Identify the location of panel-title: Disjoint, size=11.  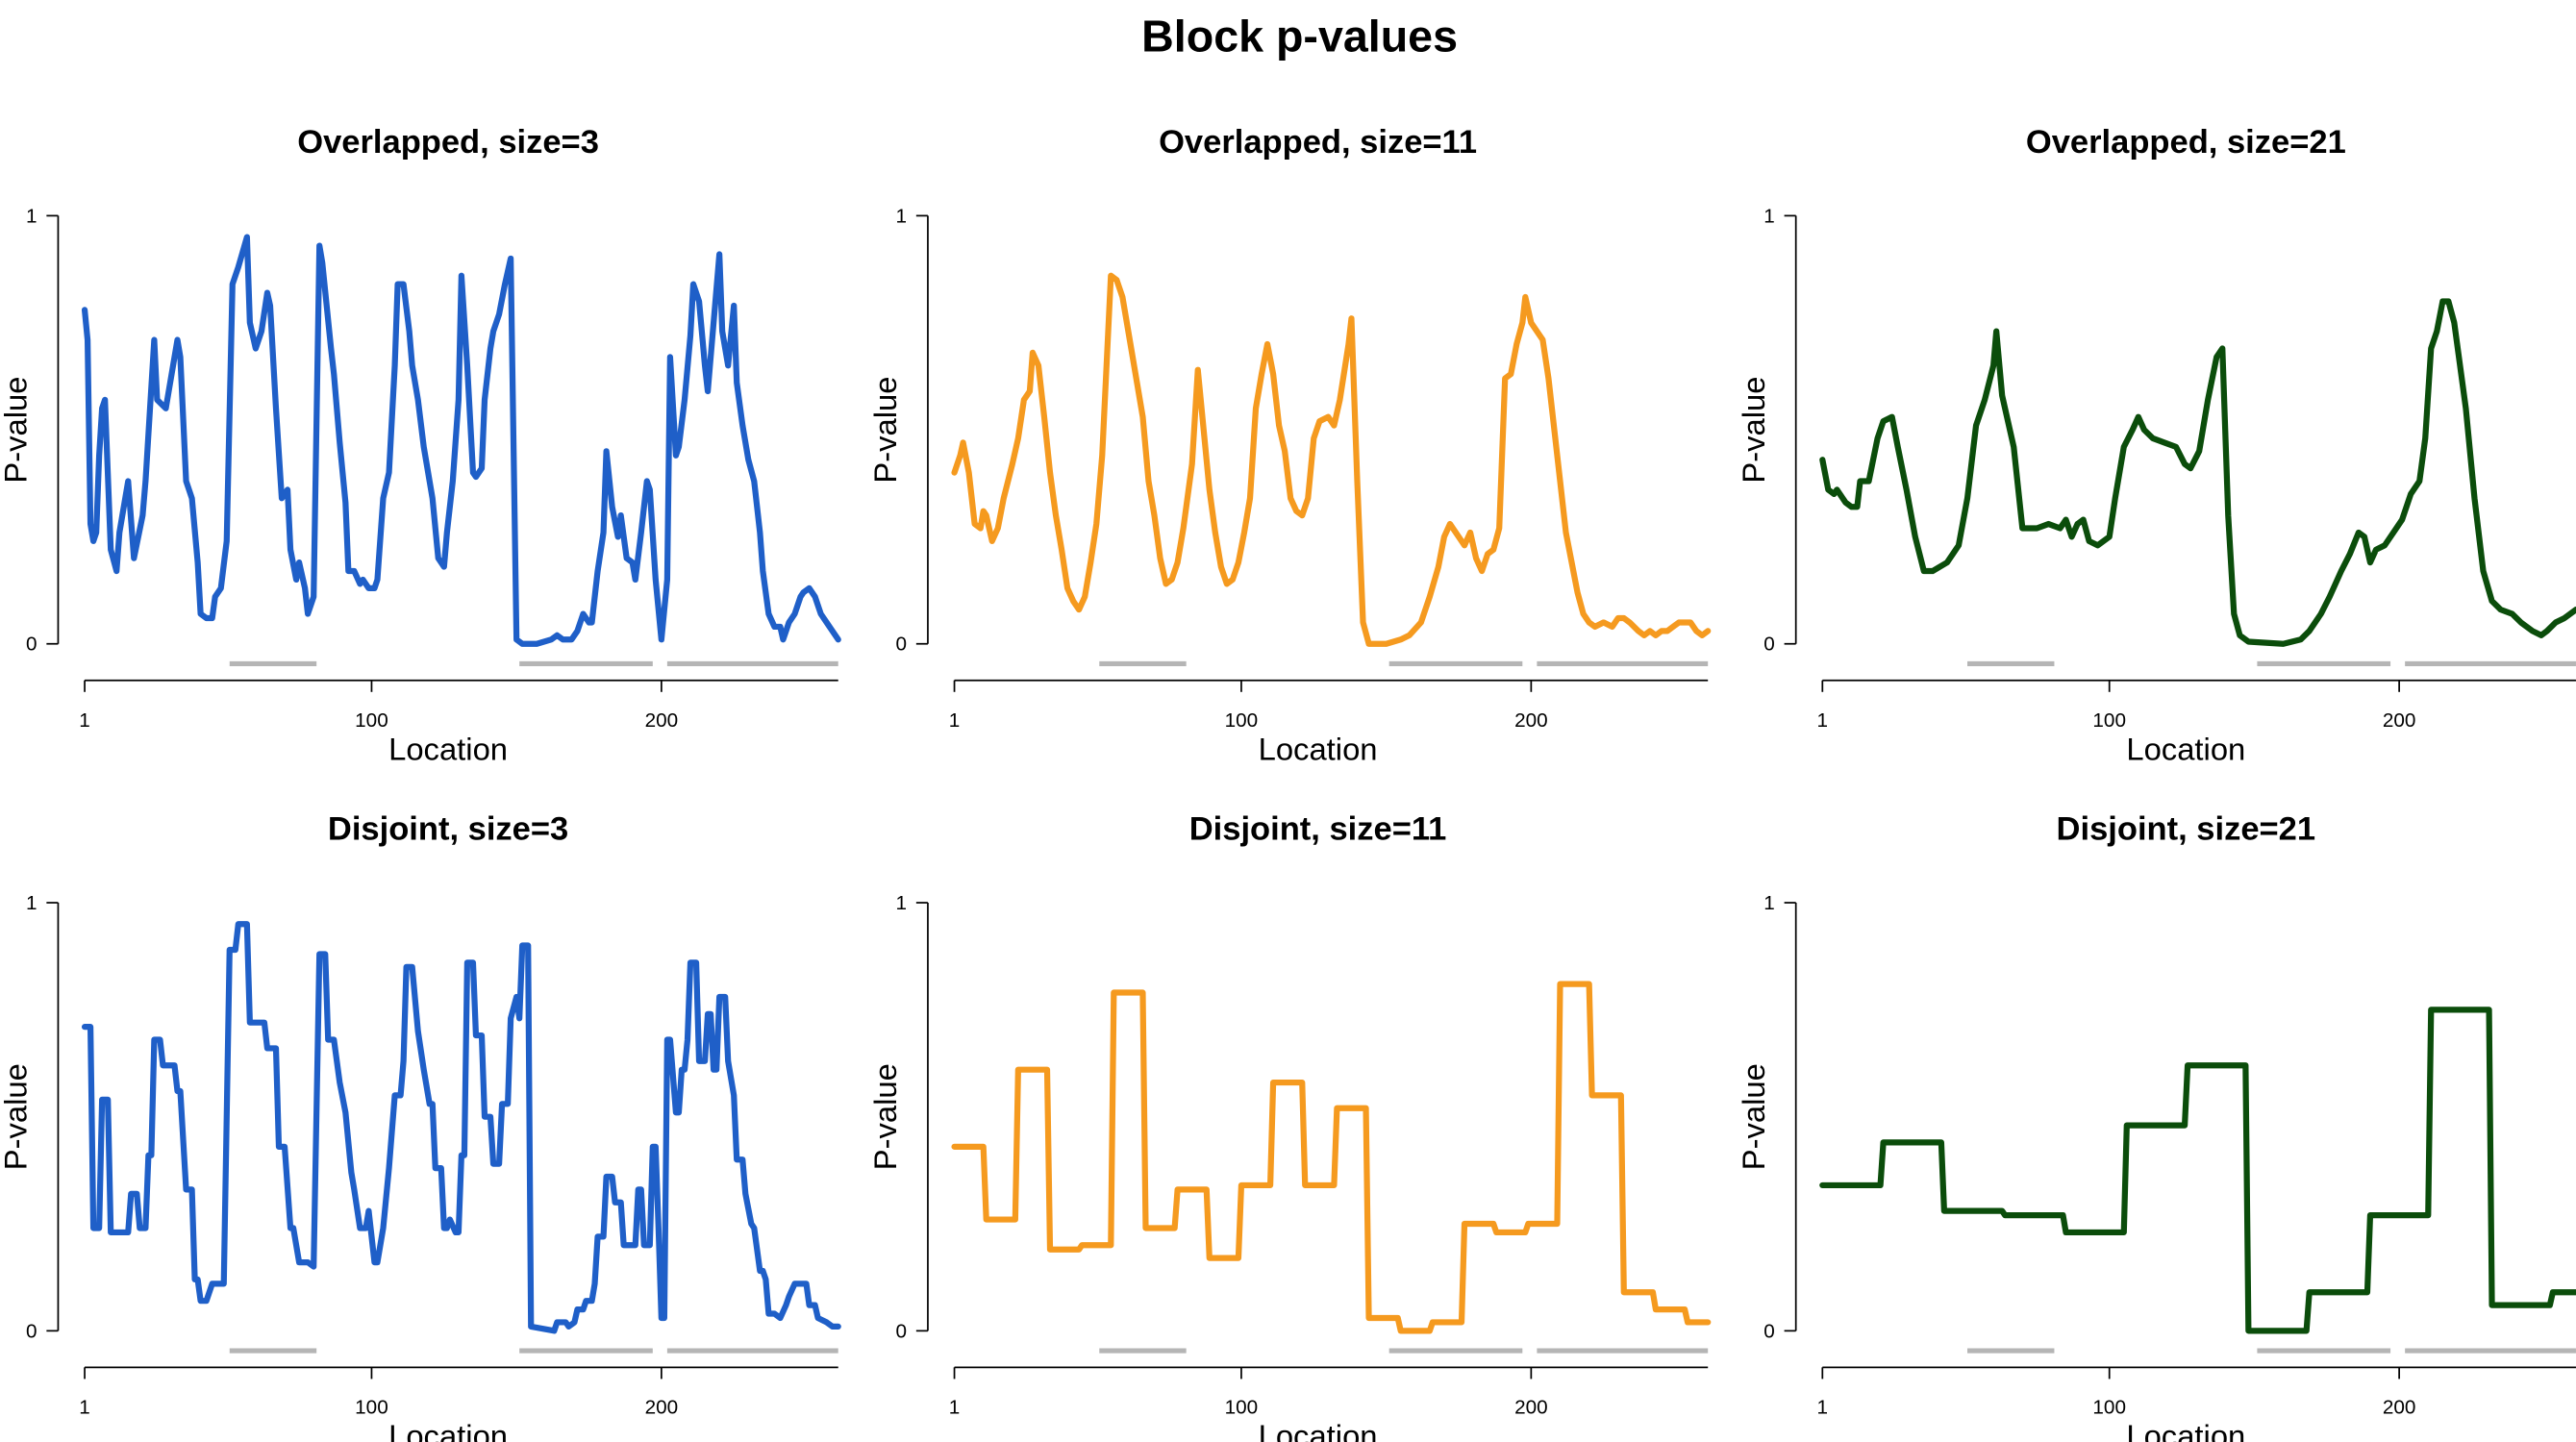
(1318, 828).